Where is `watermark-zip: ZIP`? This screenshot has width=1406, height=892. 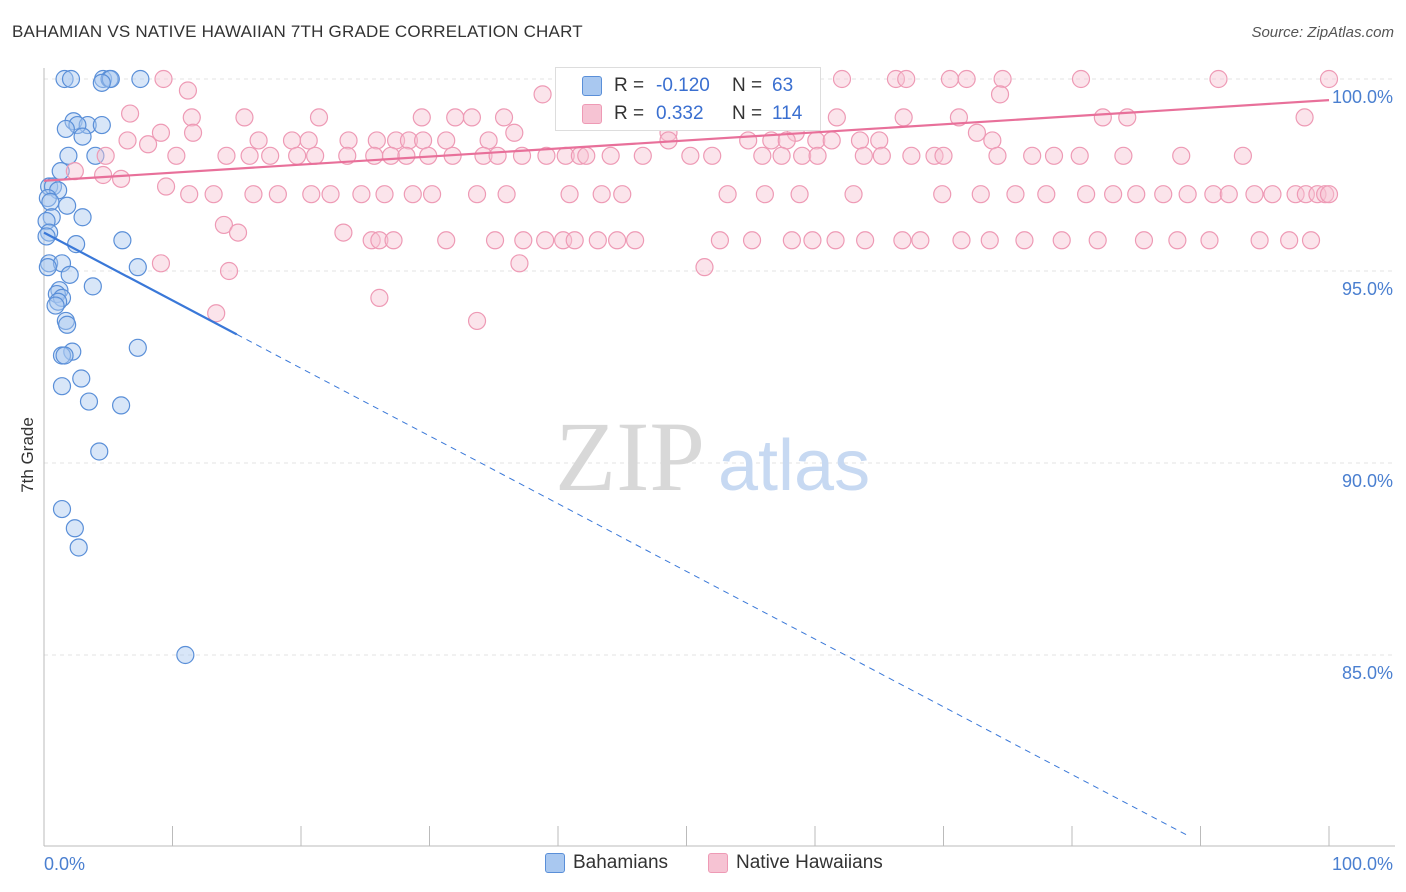
watermark-zip: ZIP is located at coordinates (630, 456).